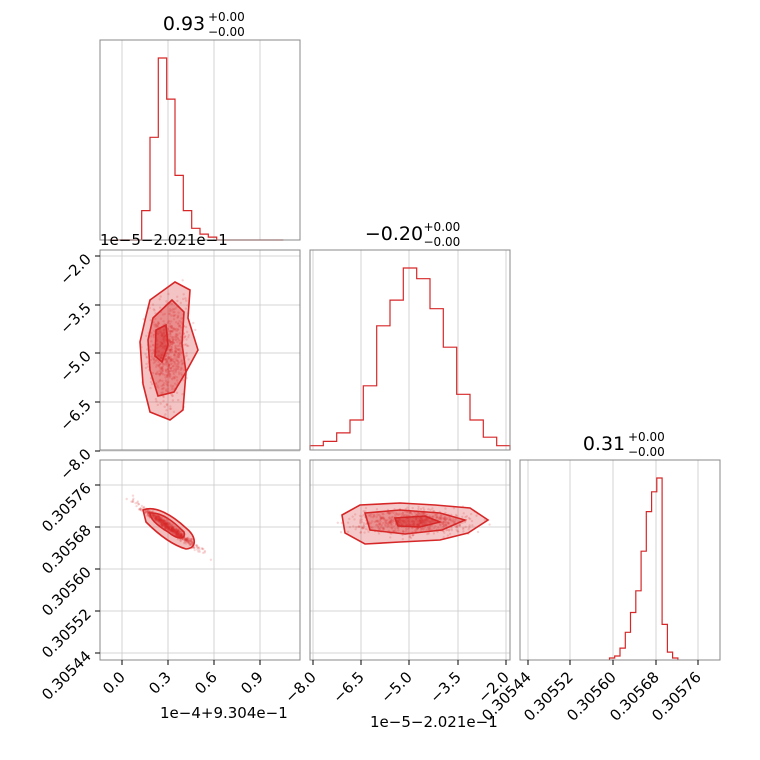  I want to click on y-tick-label-param2: −2.0, so click(75, 269).